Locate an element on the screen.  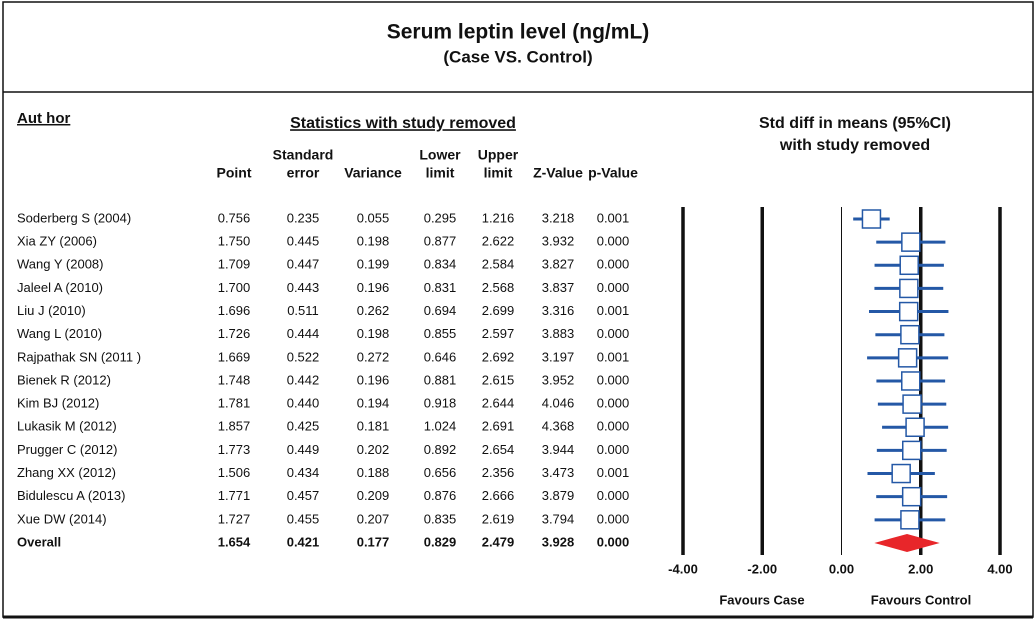
table-cell: 0.177 is located at coordinates (373, 541).